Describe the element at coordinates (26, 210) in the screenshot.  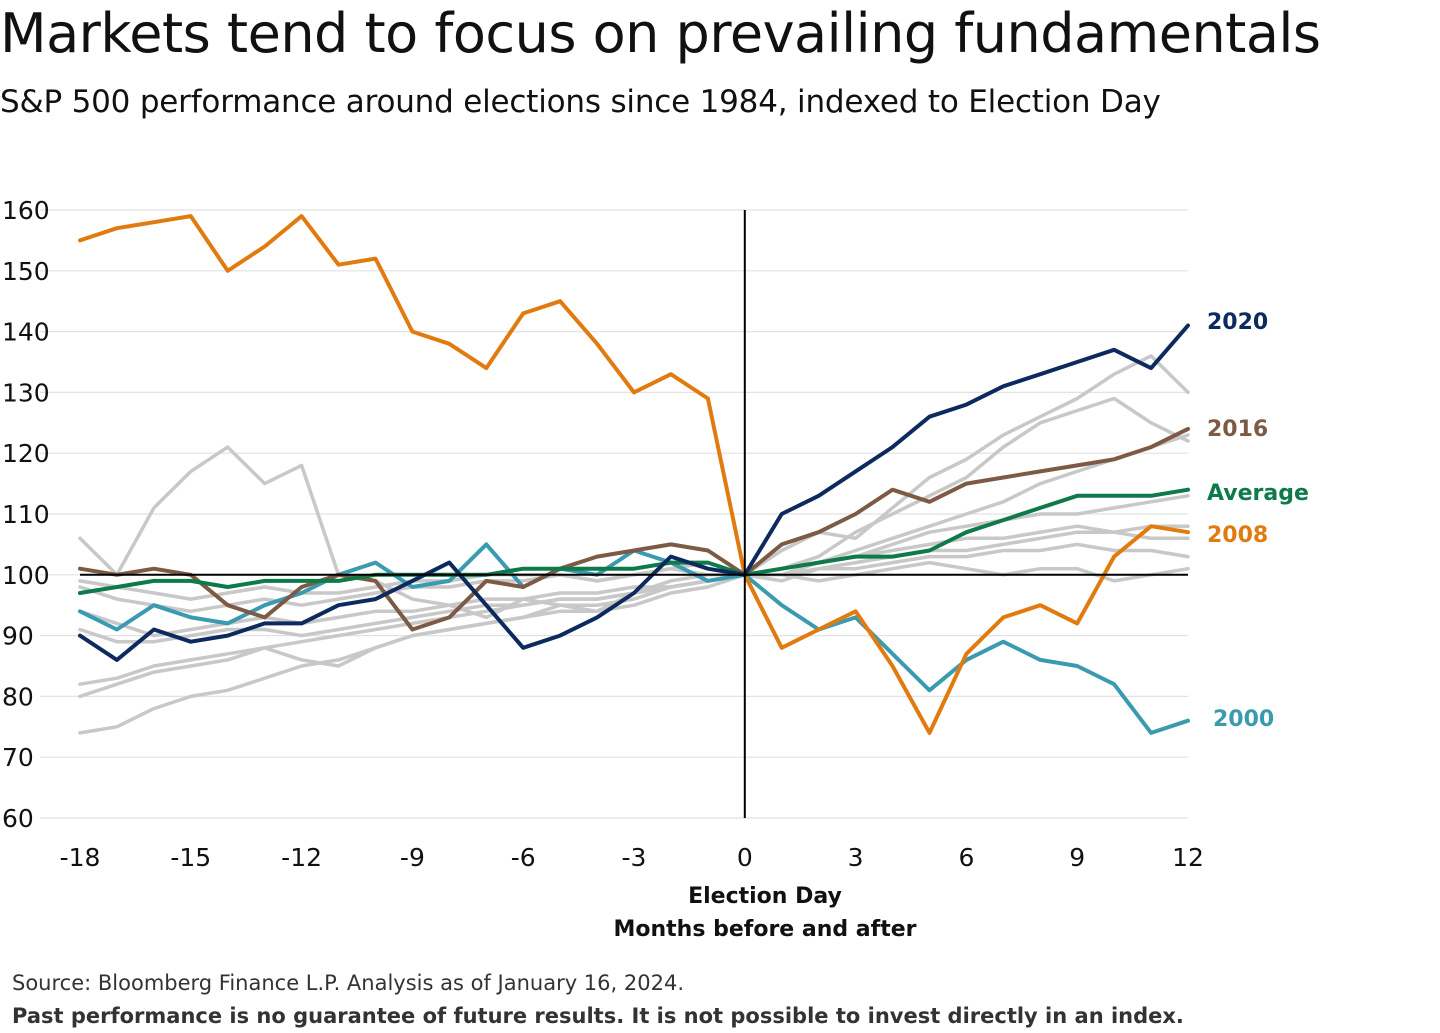
I see `y-tick-label: 160` at that location.